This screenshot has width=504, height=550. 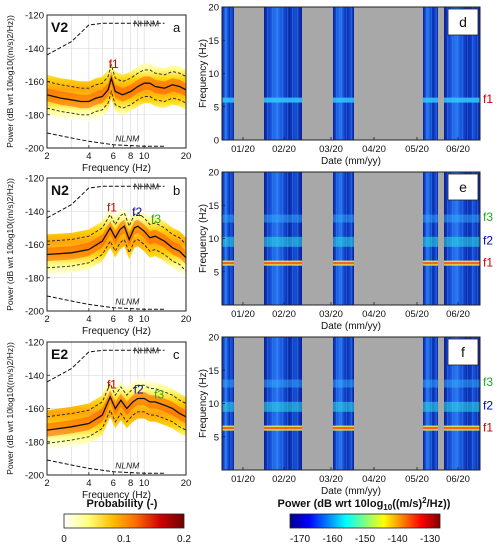 What do you see at coordinates (243, 314) in the screenshot?
I see `x-tick-label: 01/20` at bounding box center [243, 314].